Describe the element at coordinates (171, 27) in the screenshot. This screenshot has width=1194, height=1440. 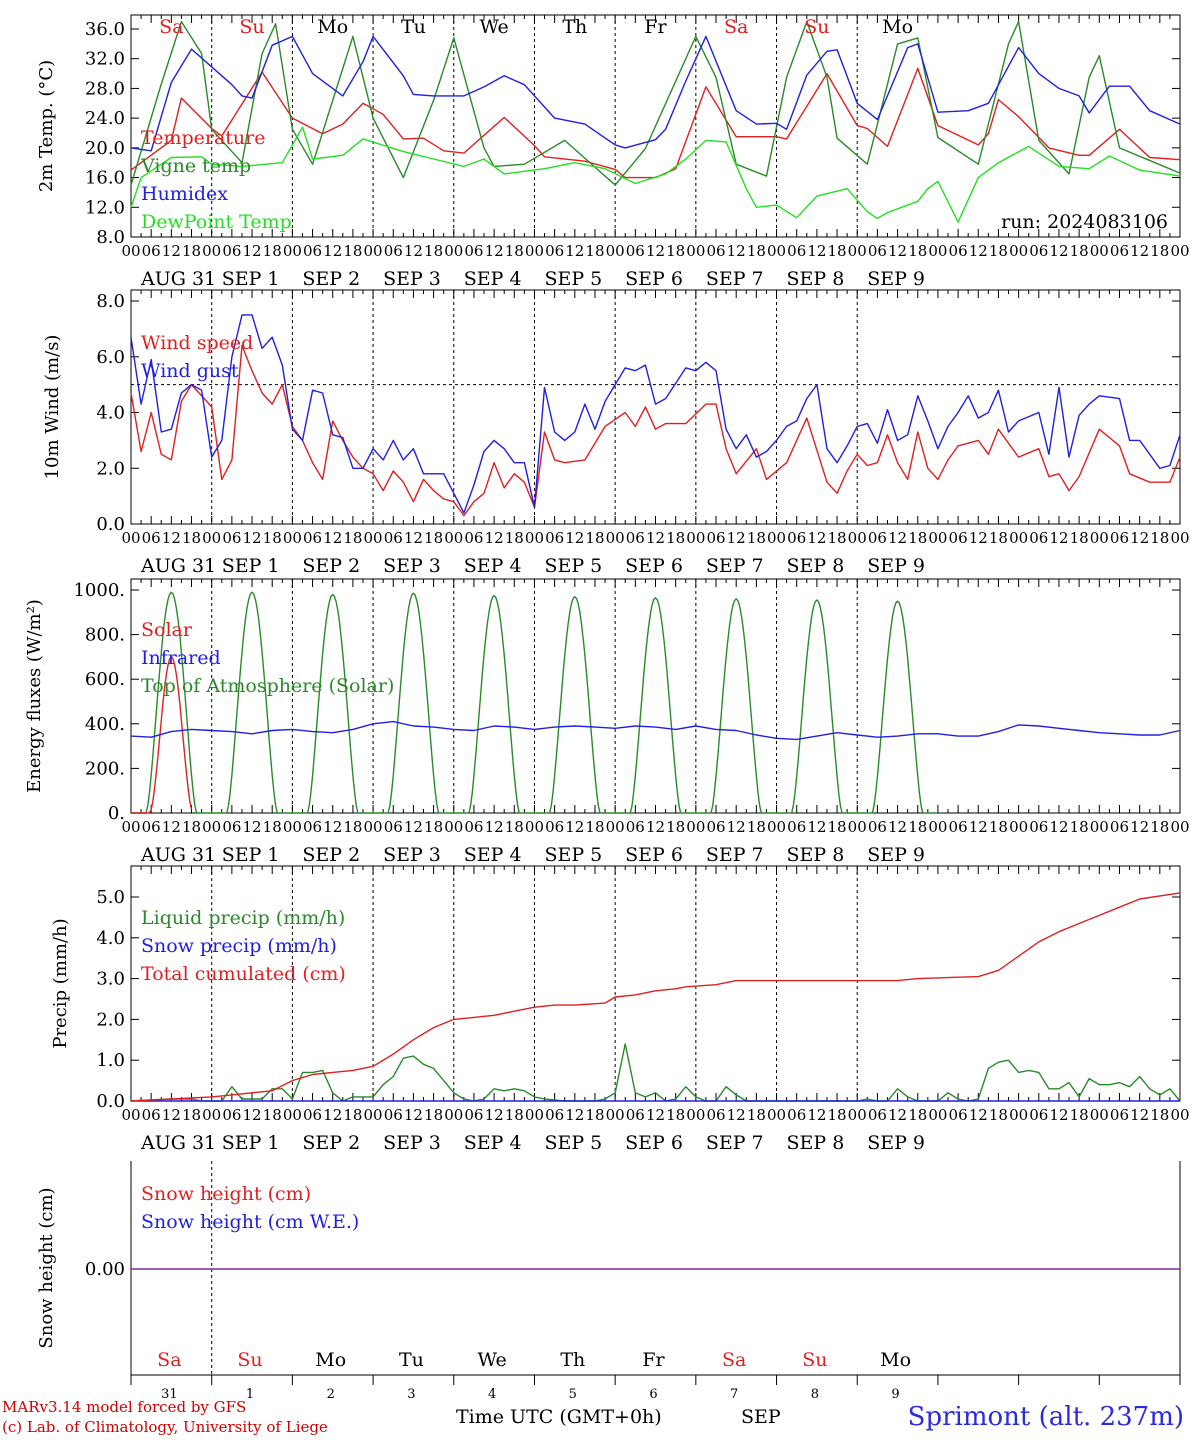
I see `weekday-label: Sa` at that location.